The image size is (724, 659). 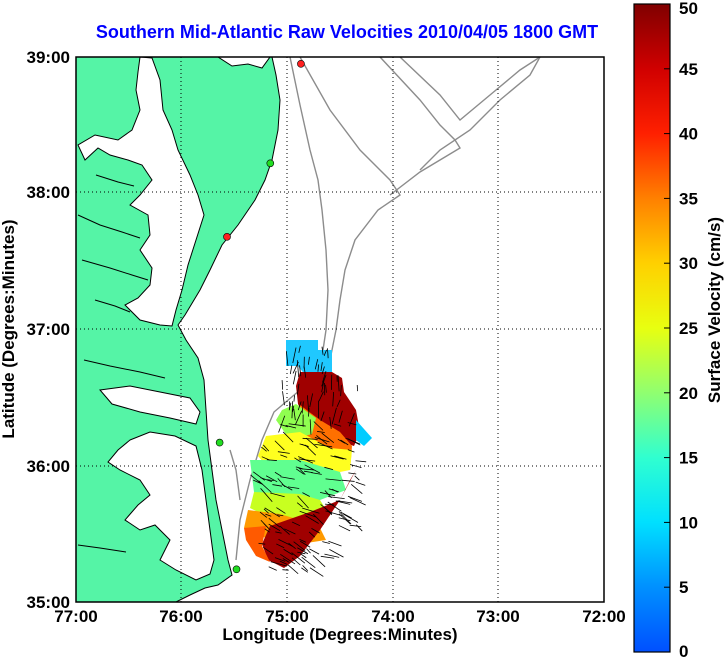 I want to click on x-axis-label: Longitude (Degrees:Minutes), so click(x=339, y=634).